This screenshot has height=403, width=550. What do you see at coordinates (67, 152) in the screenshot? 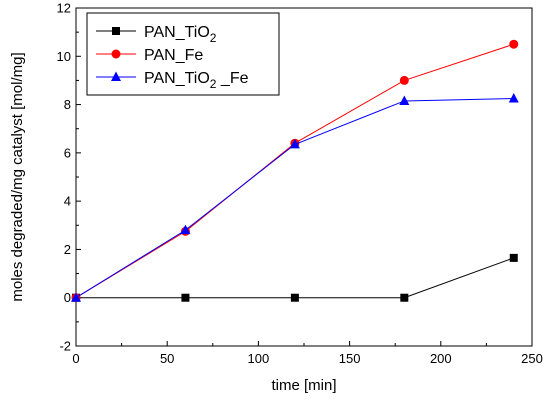
I see `y-tick-label: 6` at bounding box center [67, 152].